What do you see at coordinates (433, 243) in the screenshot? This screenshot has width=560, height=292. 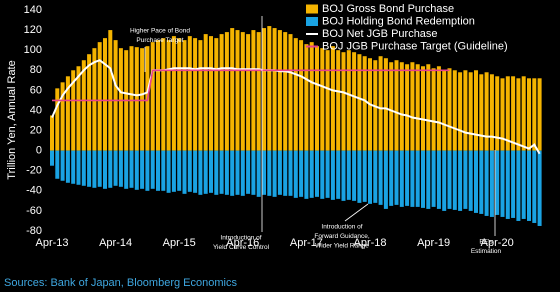 I see `x-tick-label: Apr-19` at bounding box center [433, 243].